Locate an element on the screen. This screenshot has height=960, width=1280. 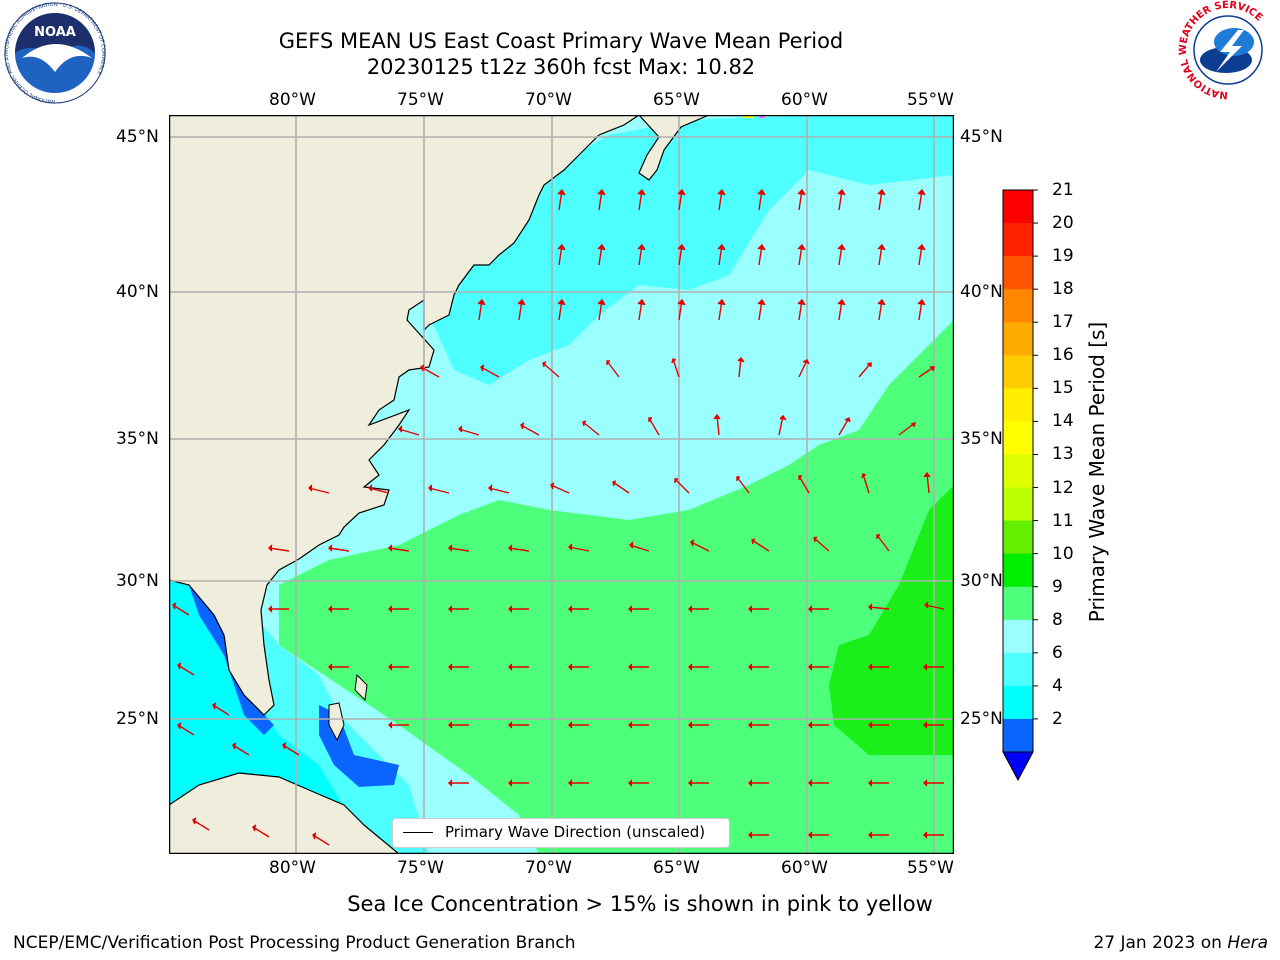
lat-tick-left: 35°N is located at coordinates (137, 439).